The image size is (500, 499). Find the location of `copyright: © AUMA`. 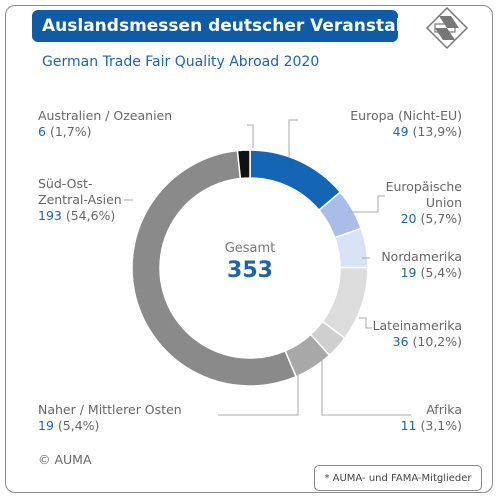

copyright: © AUMA is located at coordinates (65, 459).